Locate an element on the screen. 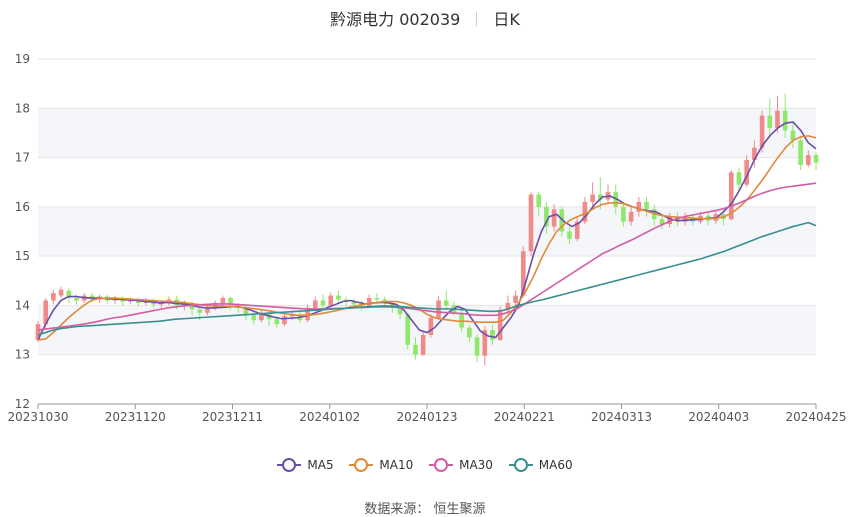 This screenshot has height=517, width=850. legend-ma10: MA10 is located at coordinates (381, 465).